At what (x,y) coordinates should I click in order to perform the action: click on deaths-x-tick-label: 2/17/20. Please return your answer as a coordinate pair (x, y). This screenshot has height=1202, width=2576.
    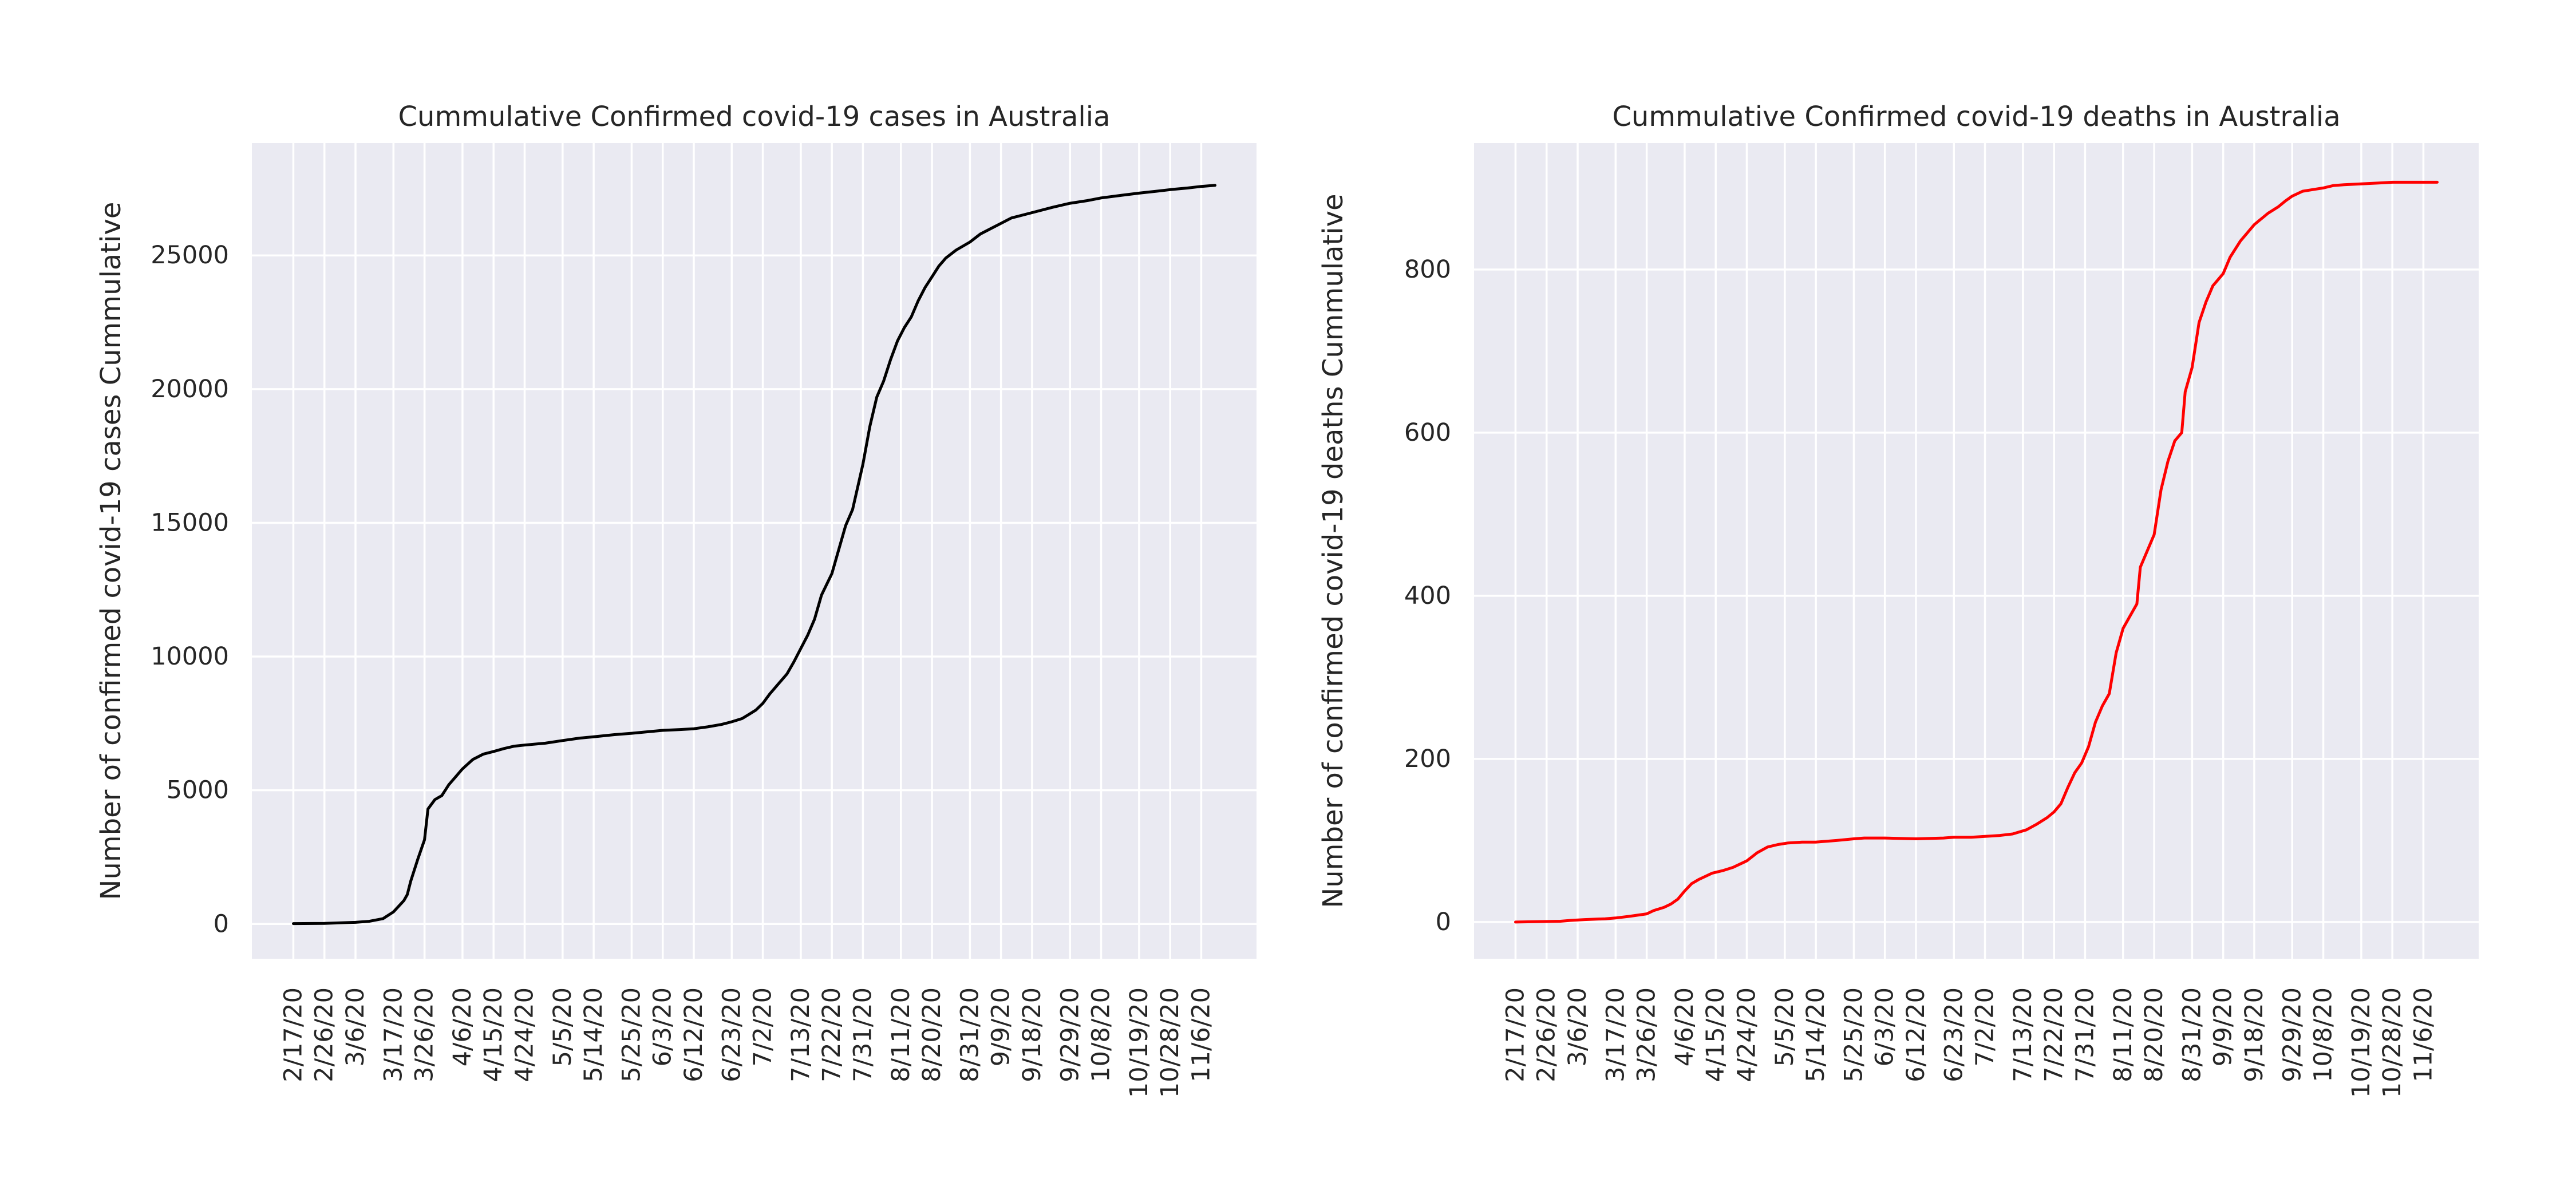
    Looking at the image, I should click on (1515, 1035).